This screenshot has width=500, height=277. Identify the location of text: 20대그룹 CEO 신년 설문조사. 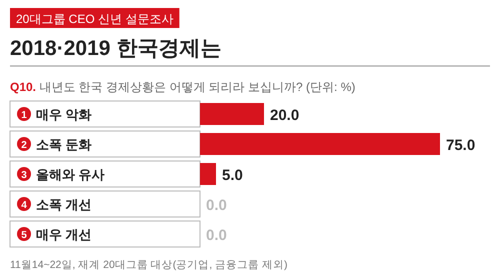
(95, 19).